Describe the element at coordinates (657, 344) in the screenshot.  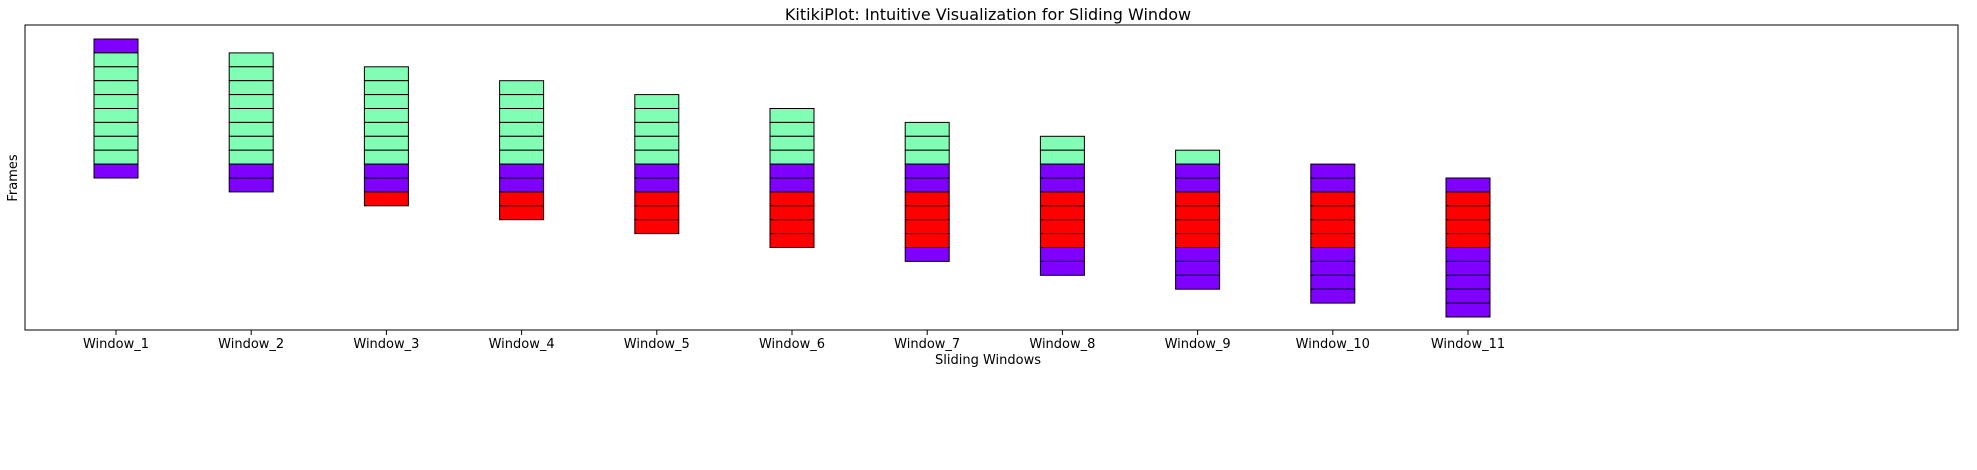
I see `x-tick-label-5: Window_5` at that location.